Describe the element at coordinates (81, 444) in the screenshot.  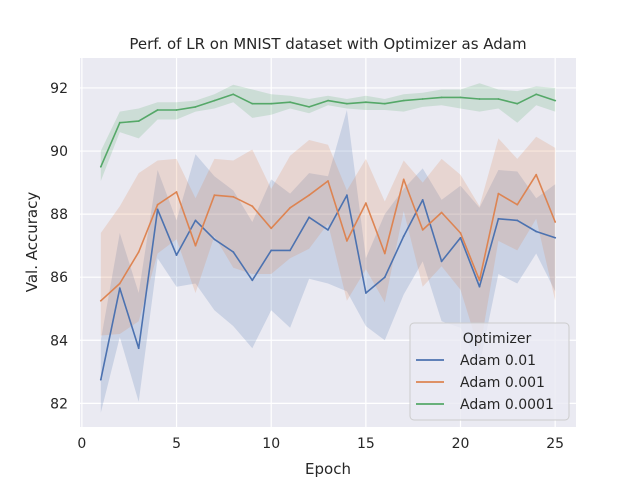
I see `x-tick-label: 0` at that location.